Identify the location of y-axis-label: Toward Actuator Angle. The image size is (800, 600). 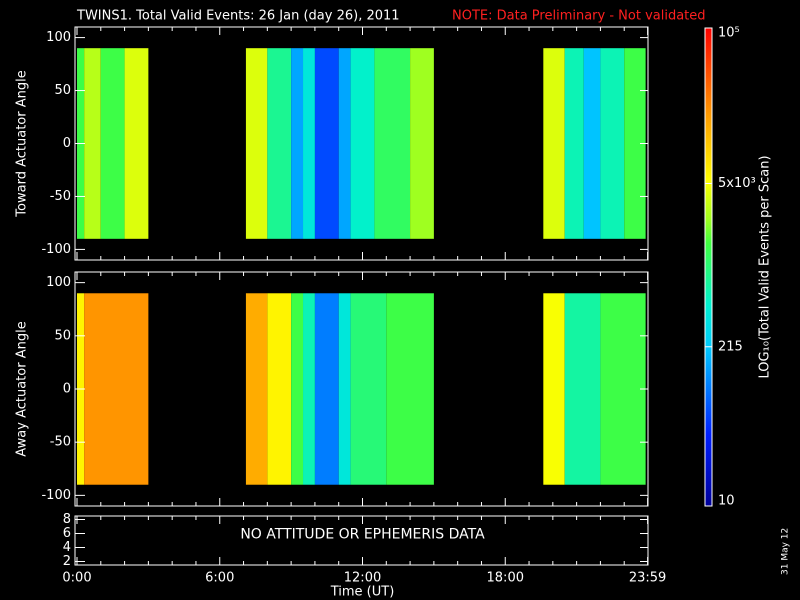
(22, 143).